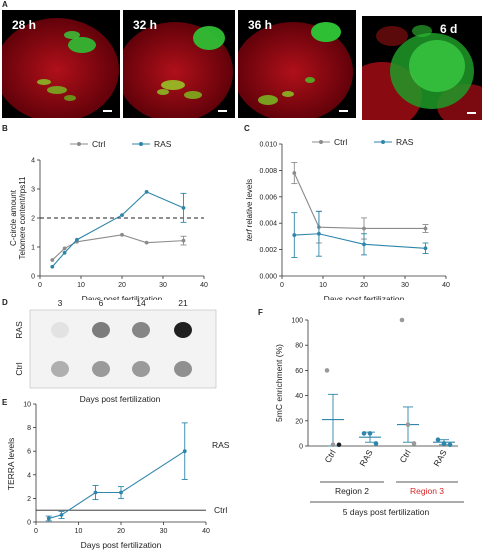 Image resolution: width=486 pixels, height=550 pixels. Describe the element at coordinates (33, 248) in the screenshot. I see `y-tick-label: 1` at that location.